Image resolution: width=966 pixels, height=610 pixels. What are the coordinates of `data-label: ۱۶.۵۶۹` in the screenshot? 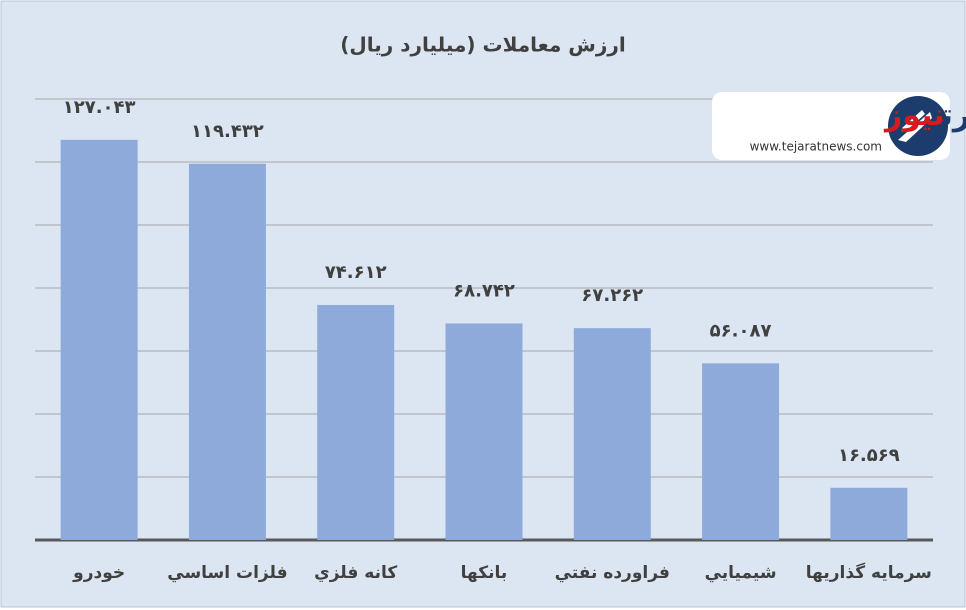 It's located at (869, 455).